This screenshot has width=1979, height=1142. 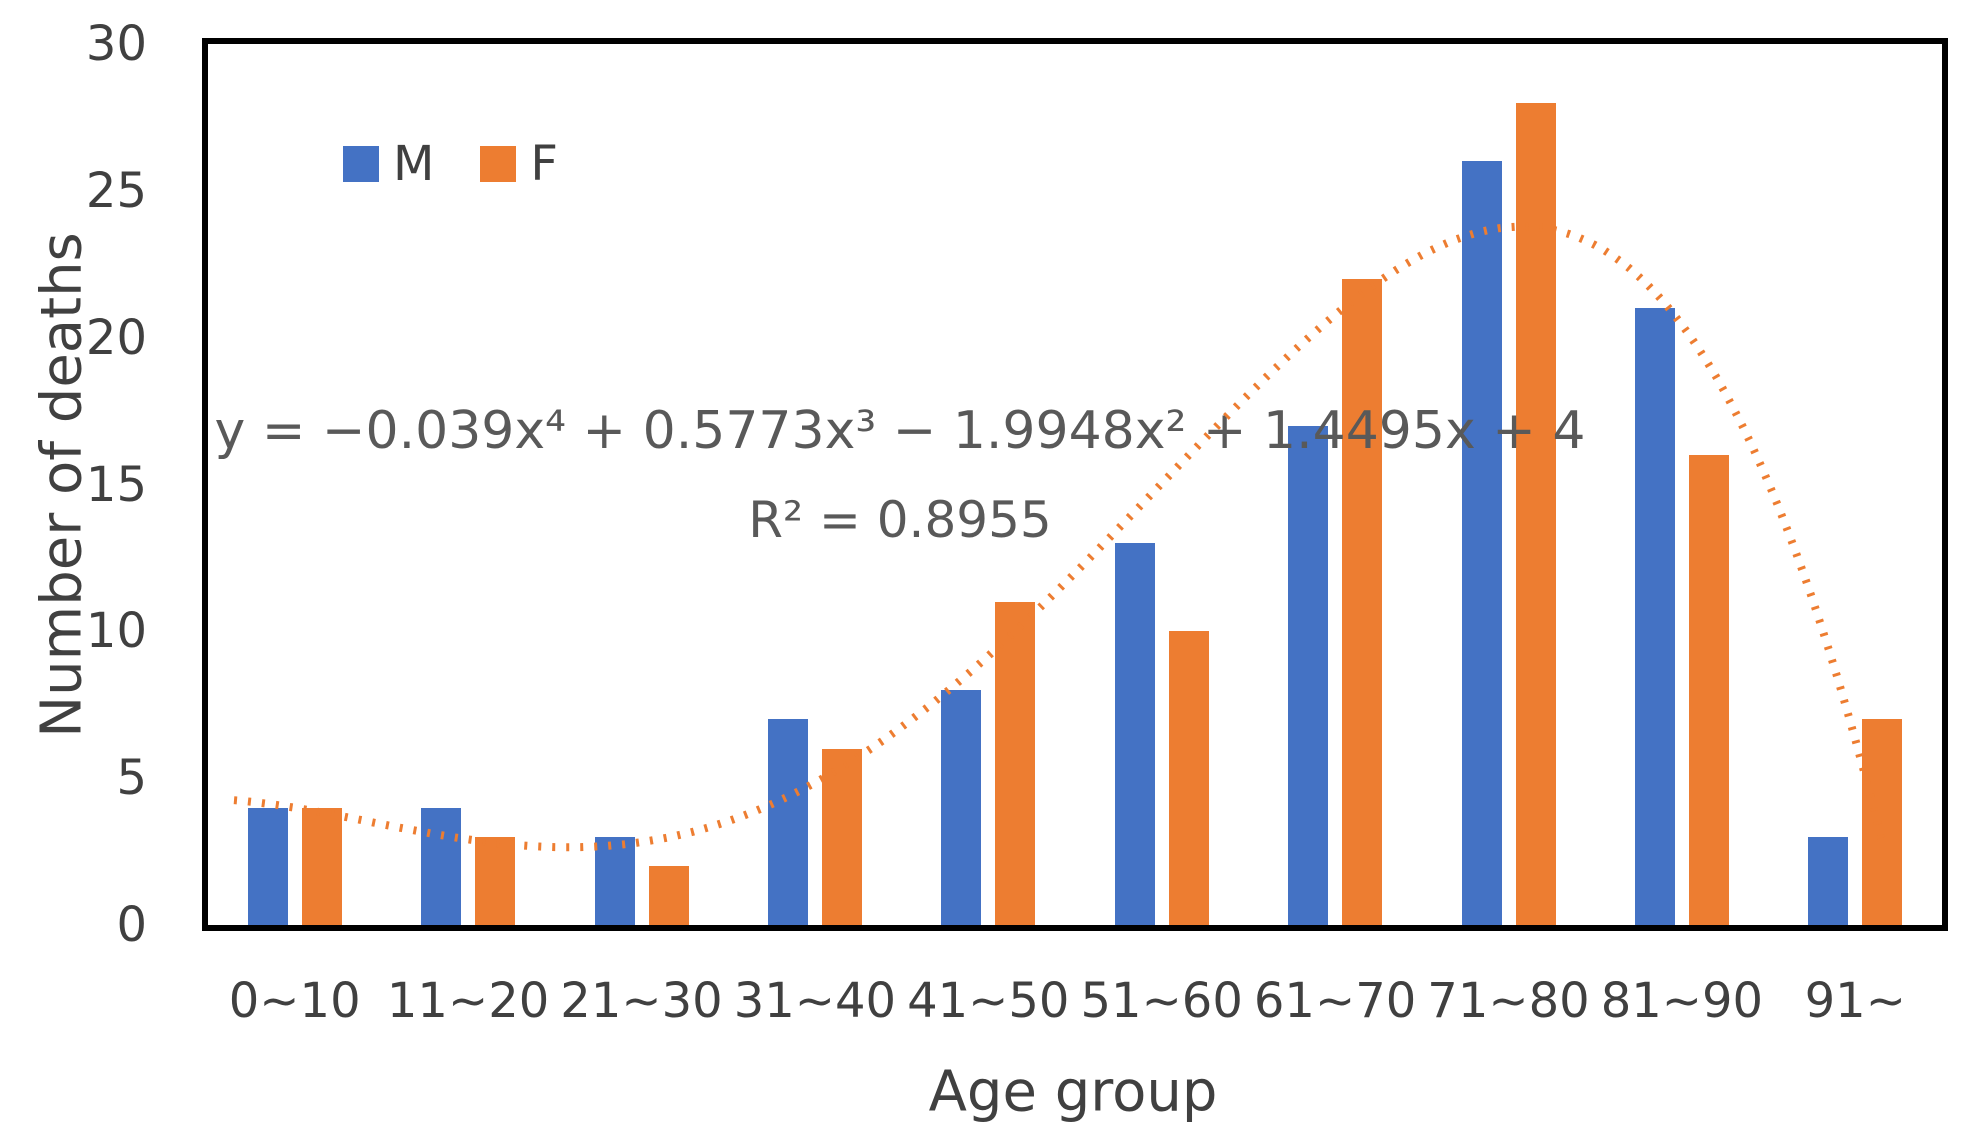 What do you see at coordinates (441, 866) in the screenshot?
I see `bar-M-11~20` at bounding box center [441, 866].